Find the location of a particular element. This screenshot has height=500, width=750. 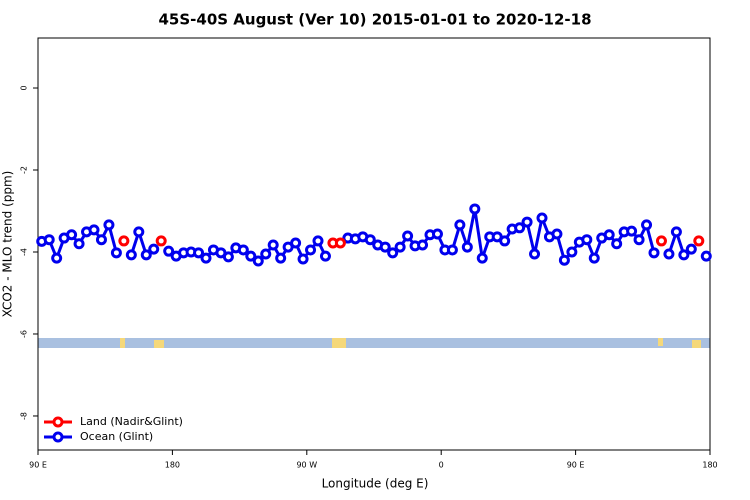

y-tick-label: -2 is located at coordinates (24, 170).